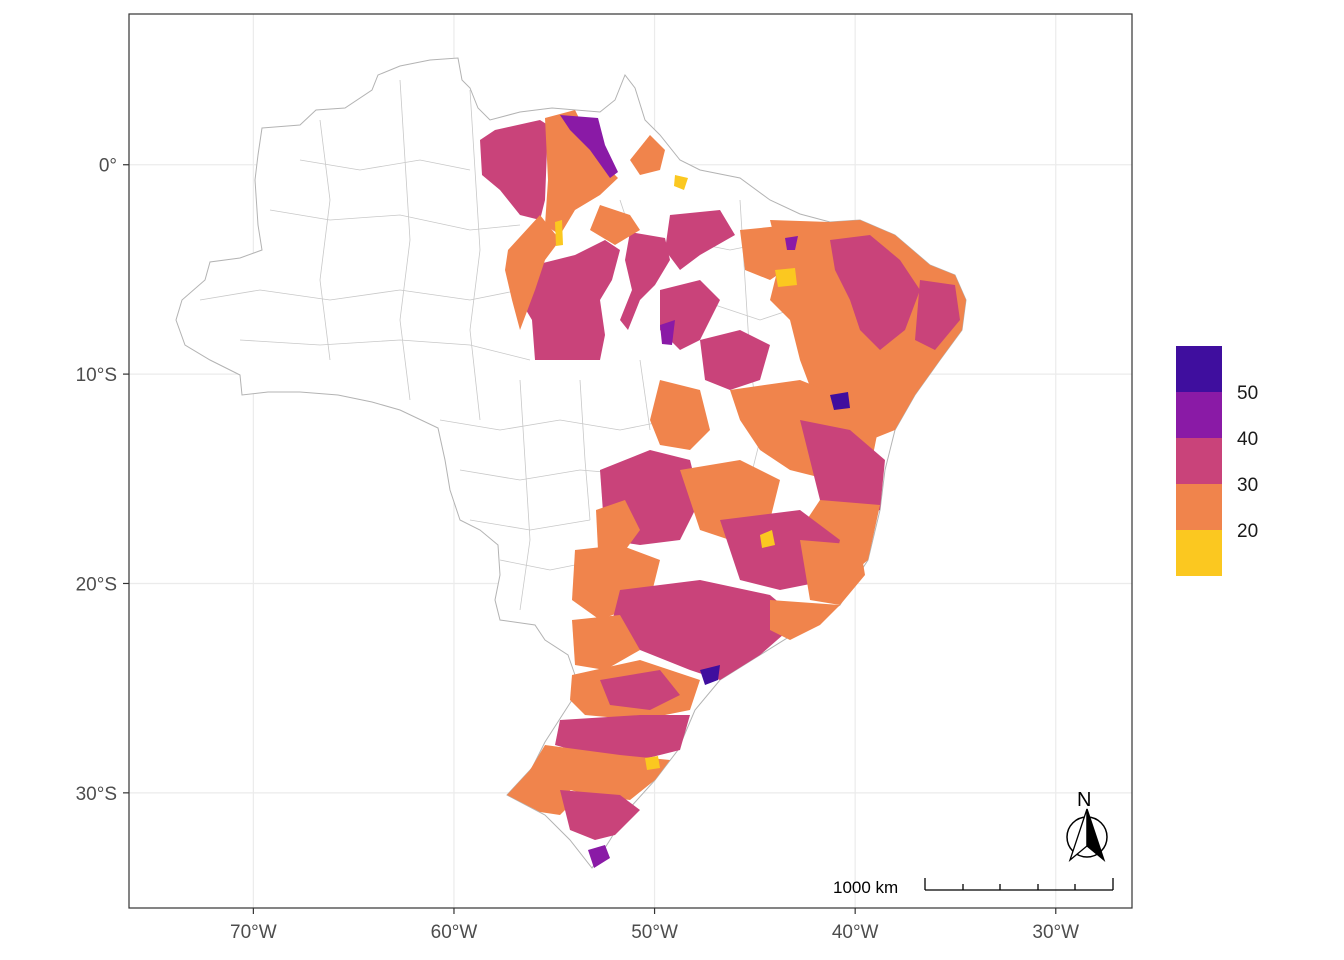 Image resolution: width=1344 pixels, height=960 pixels. I want to click on region-parana-purple, so click(640, 690).